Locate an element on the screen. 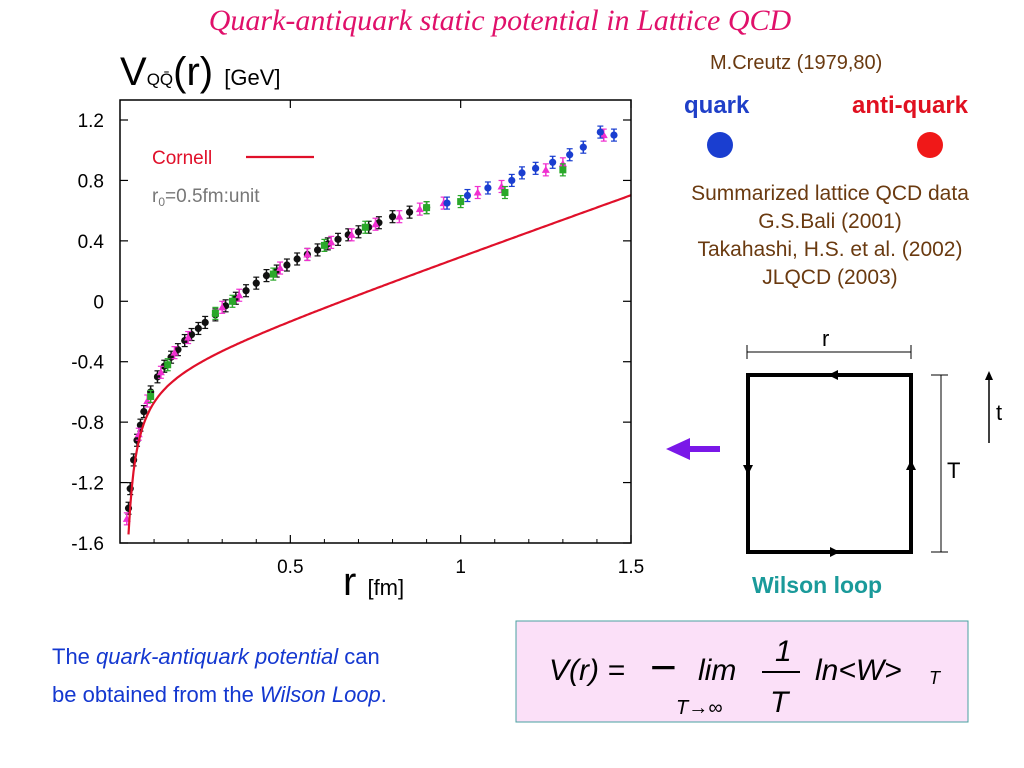  y-axis-label-main: V is located at coordinates (133, 72).